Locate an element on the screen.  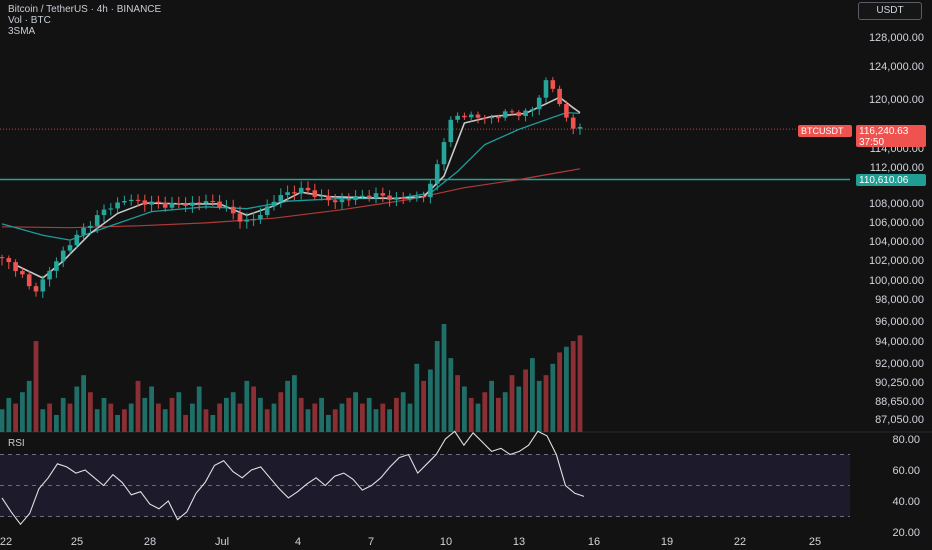
time-tick-label: 7 is located at coordinates (371, 542).